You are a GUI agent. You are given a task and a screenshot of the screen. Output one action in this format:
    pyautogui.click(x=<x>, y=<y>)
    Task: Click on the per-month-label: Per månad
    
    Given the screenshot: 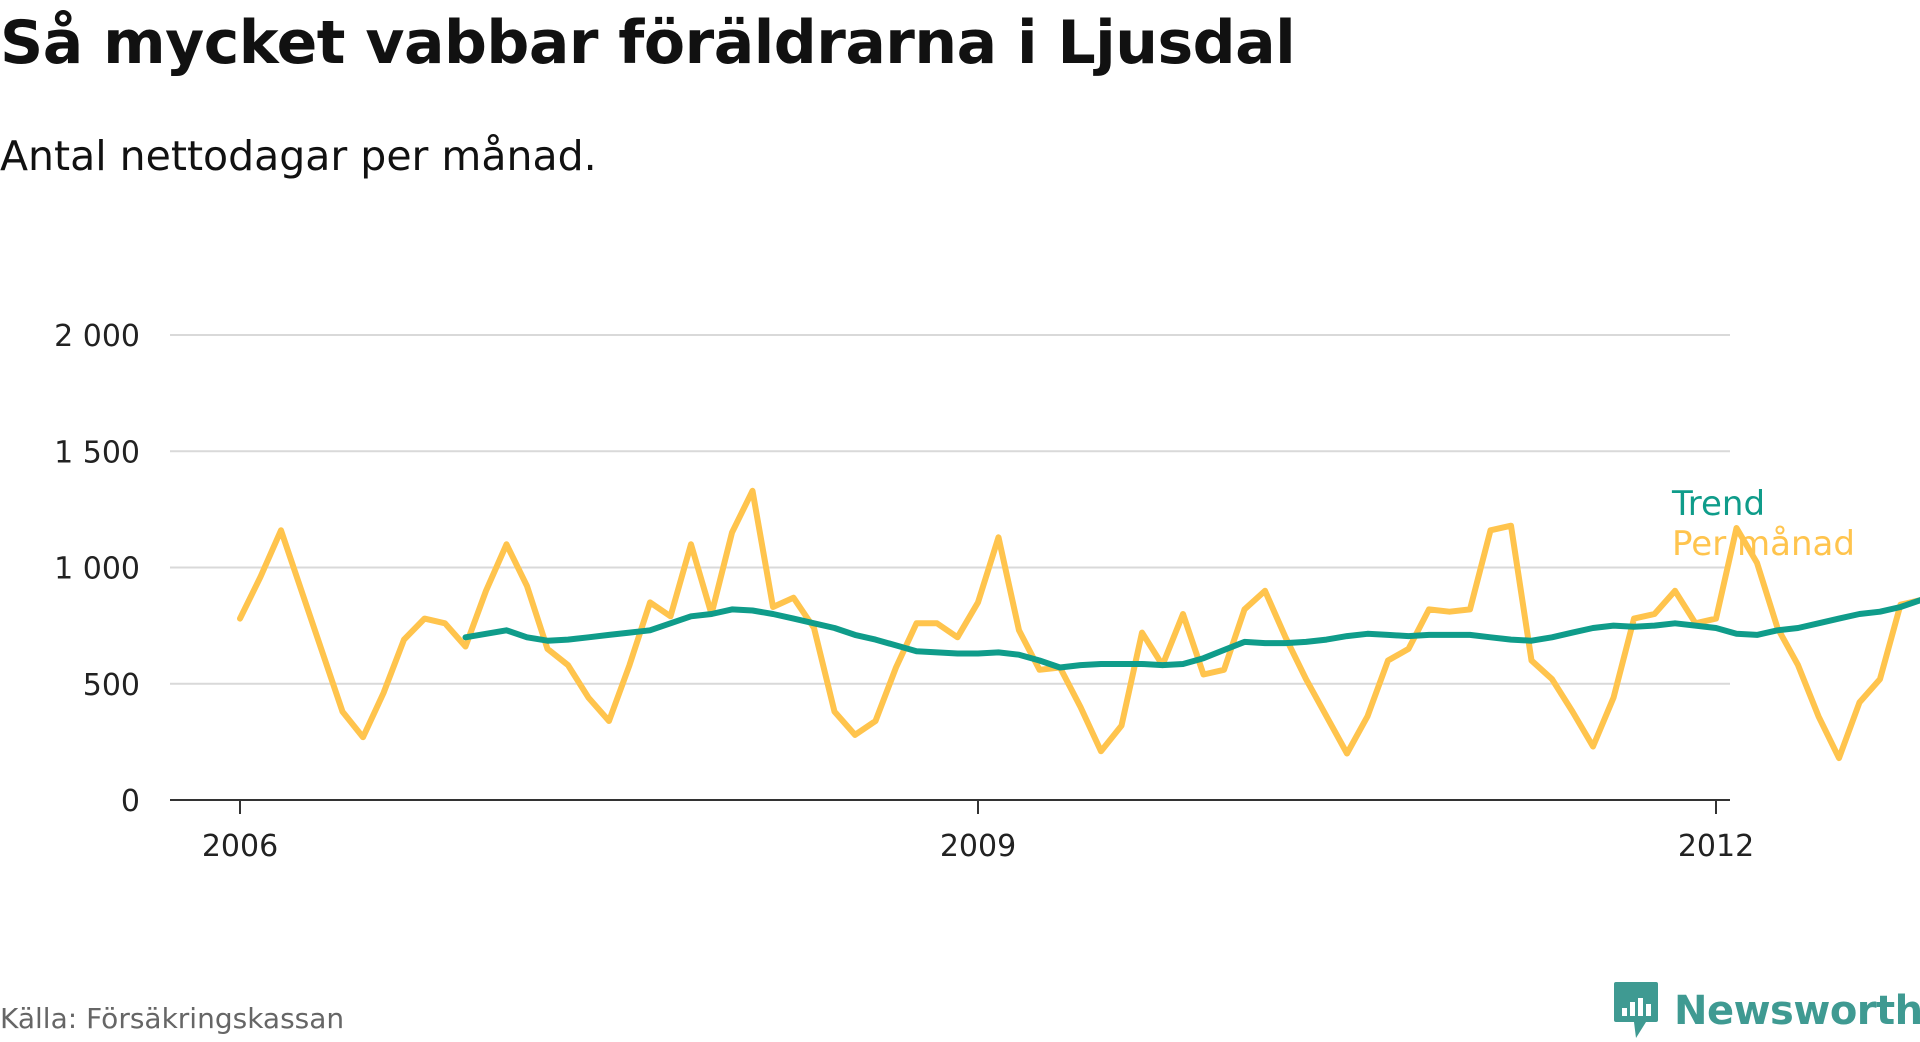 What is the action you would take?
    pyautogui.click(x=1763, y=544)
    